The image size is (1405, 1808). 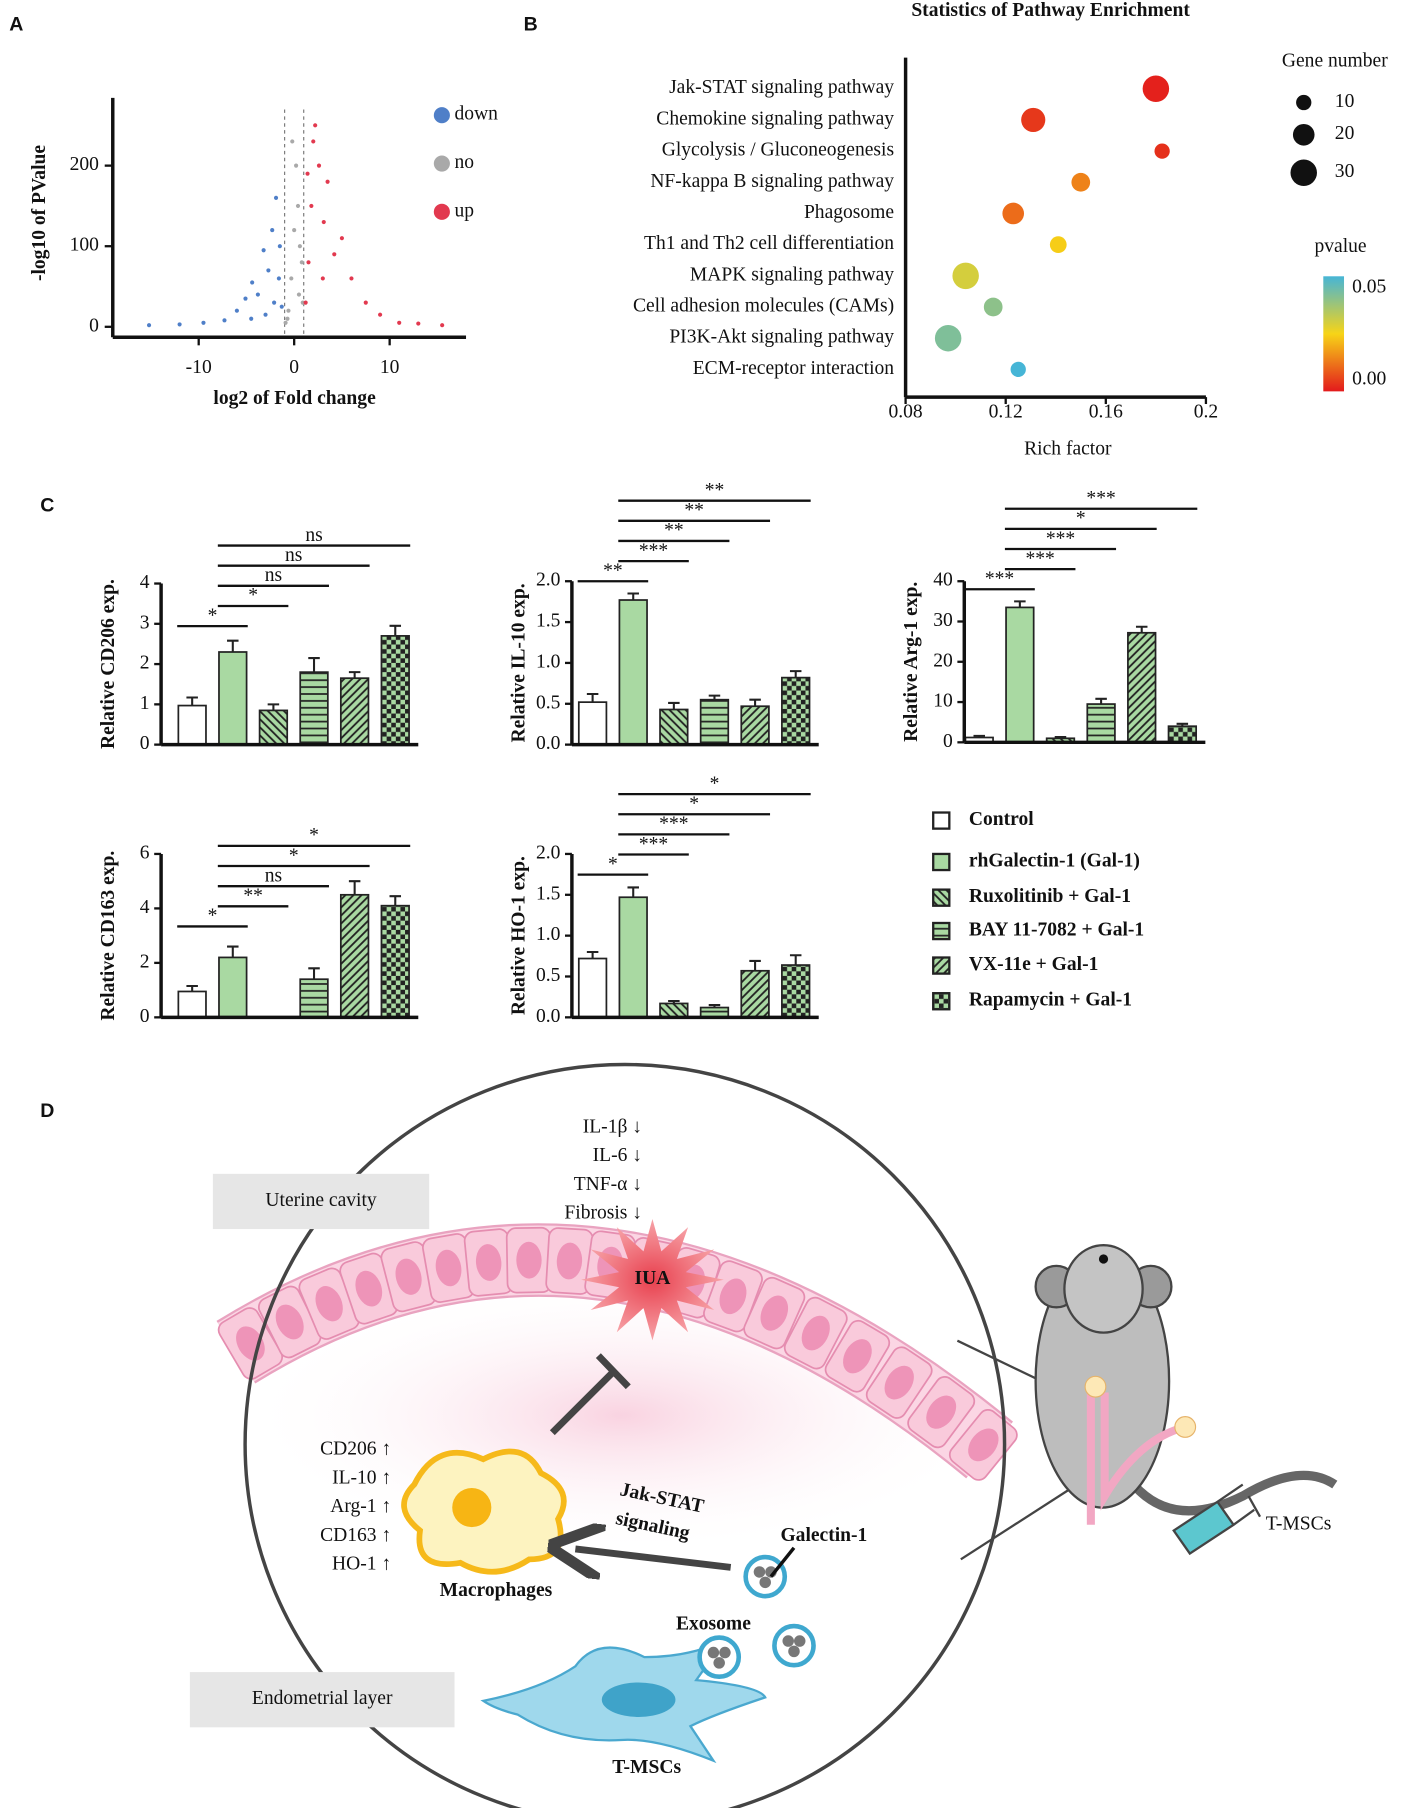 I want to click on y-tick-label: 1.0, so click(x=548, y=661).